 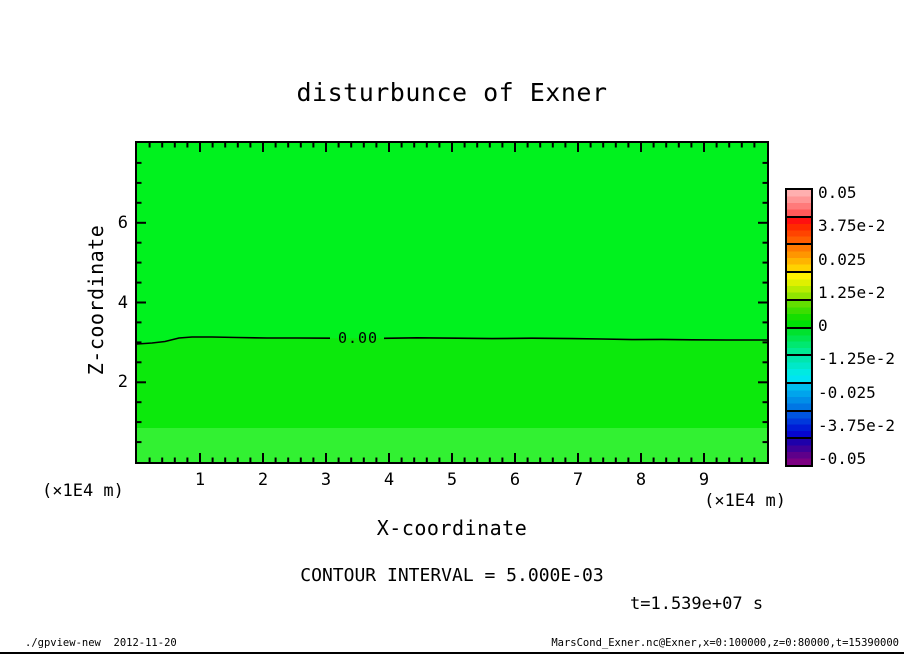 I want to click on y-tick-label: 4, so click(x=122, y=302).